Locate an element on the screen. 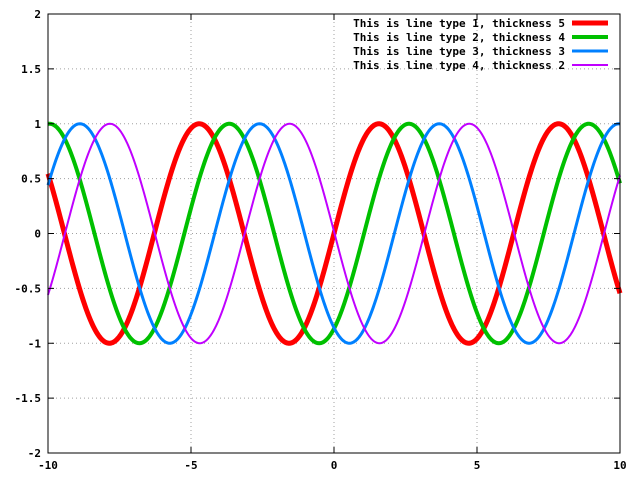 The height and width of the screenshot is (480, 640). y-tick-label: -0.5 is located at coordinates (28, 288).